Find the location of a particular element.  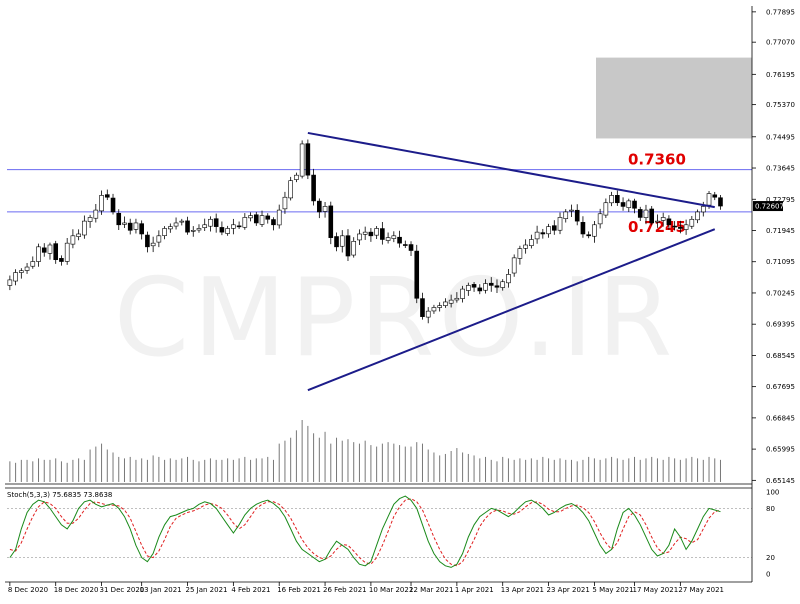

date-label: 1 Apr 2021 is located at coordinates (474, 590).